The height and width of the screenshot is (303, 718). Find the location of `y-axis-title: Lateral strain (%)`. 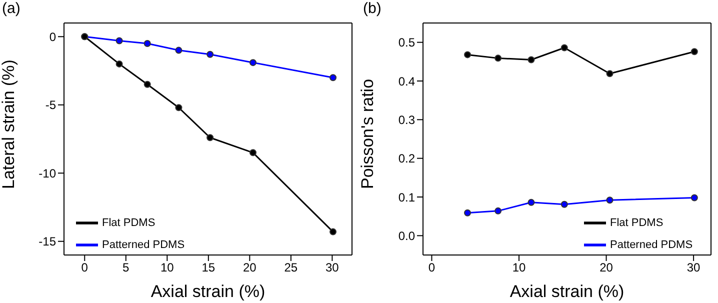

y-axis-title: Lateral strain (%) is located at coordinates (9, 124).